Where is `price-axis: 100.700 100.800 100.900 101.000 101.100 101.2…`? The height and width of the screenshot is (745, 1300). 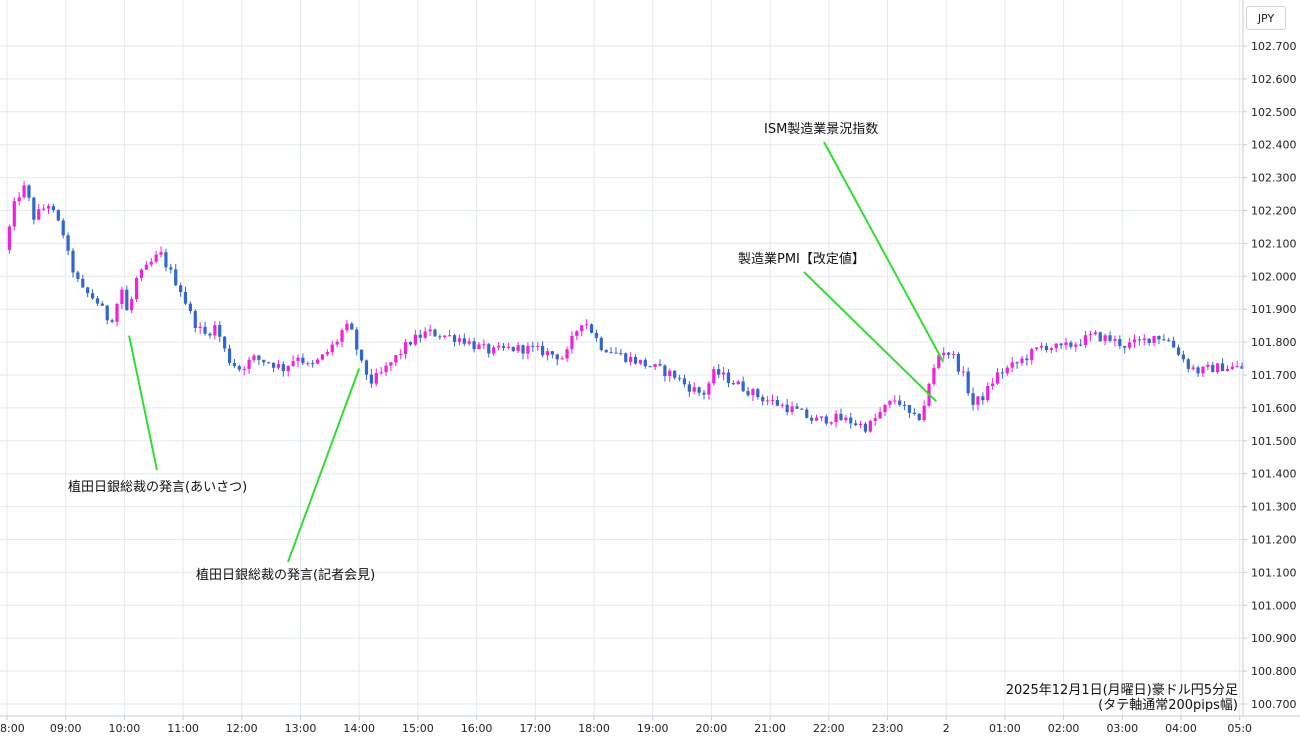 price-axis: 100.700 100.800 100.900 101.000 101.100 101.2… is located at coordinates (1270, 375).